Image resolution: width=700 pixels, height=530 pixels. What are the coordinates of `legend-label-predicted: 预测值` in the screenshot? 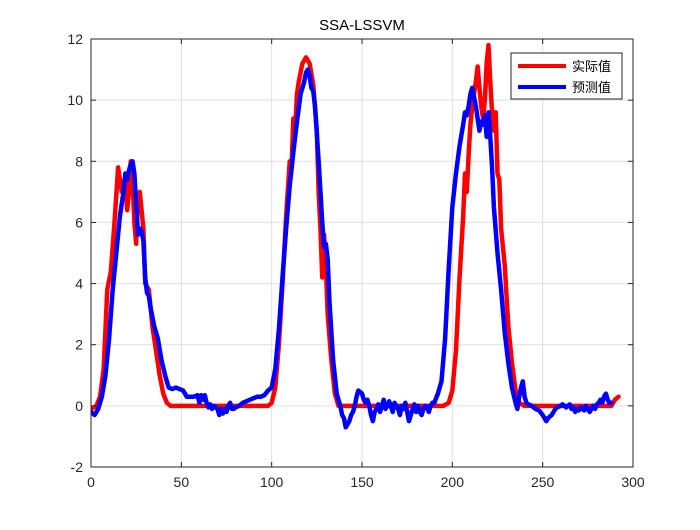 It's located at (591, 88).